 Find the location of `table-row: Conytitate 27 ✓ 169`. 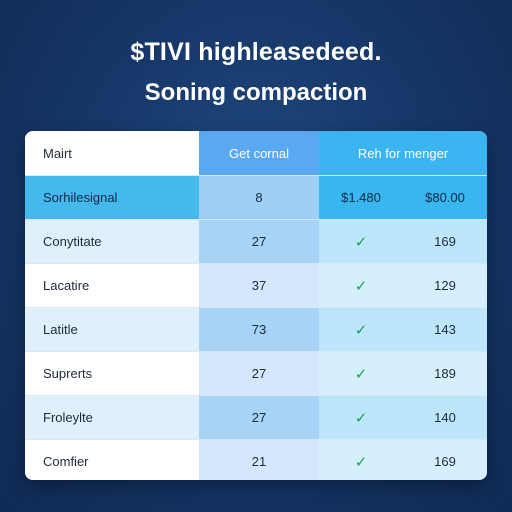

table-row: Conytitate 27 ✓ 169 is located at coordinates (256, 242).